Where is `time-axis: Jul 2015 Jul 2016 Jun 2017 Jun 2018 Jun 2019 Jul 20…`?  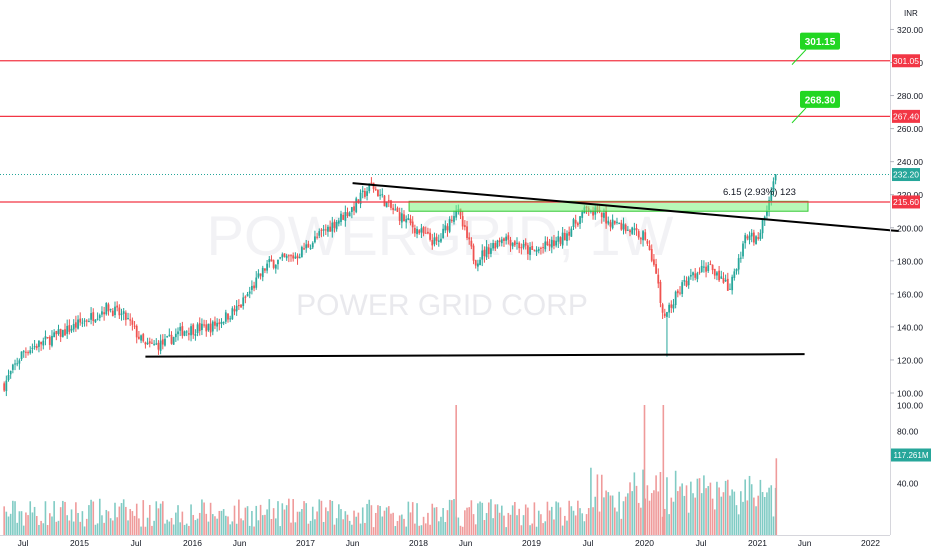
time-axis: Jul 2015 Jul 2016 Jun 2017 Jun 2018 Jun 2019 Jul 20… is located at coordinates (449, 543).